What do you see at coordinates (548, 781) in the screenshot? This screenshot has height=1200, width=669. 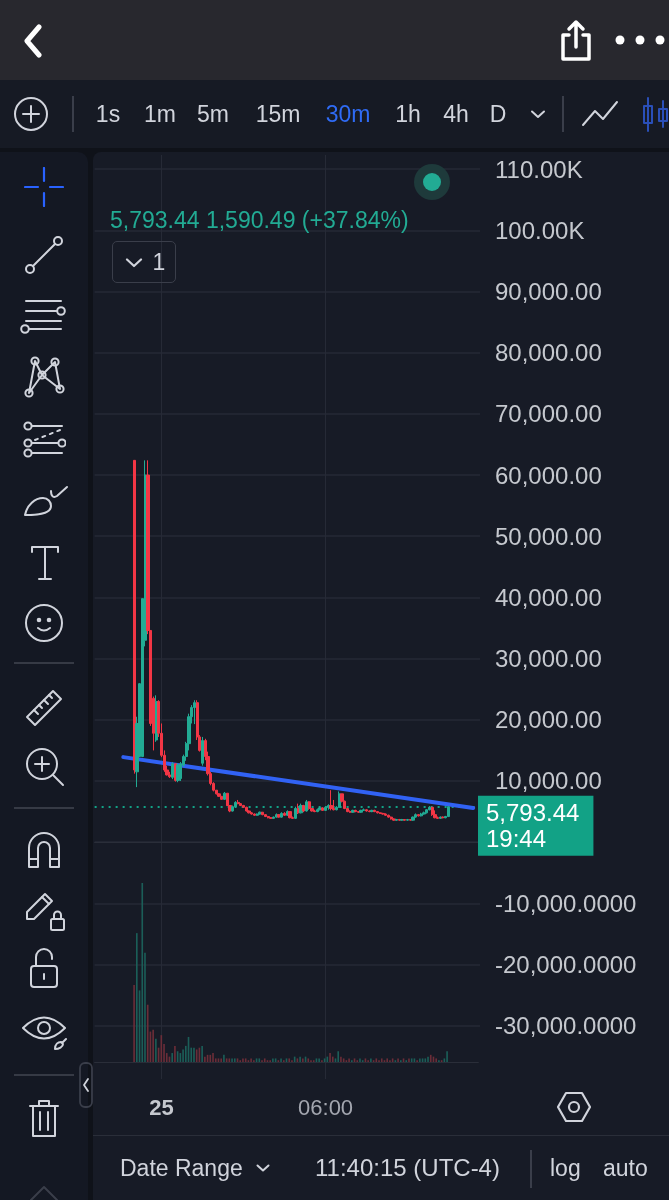 I see `y-tick-label: 10,000.00` at bounding box center [548, 781].